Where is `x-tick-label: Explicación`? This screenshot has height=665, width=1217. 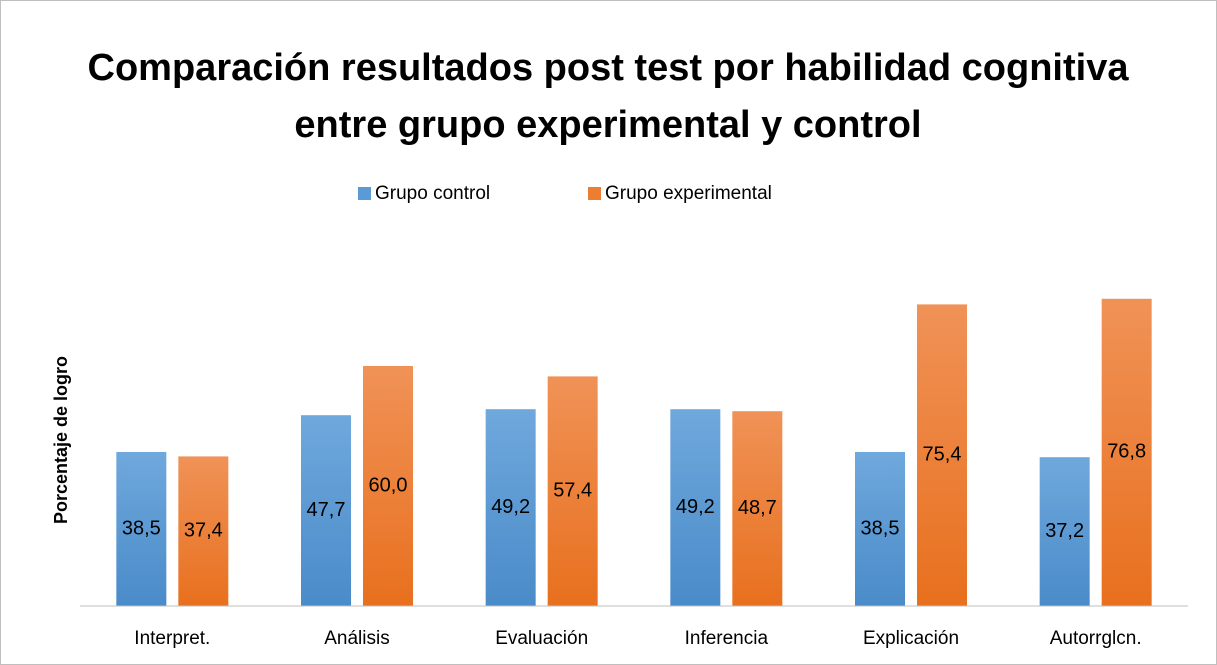
x-tick-label: Explicación is located at coordinates (911, 638).